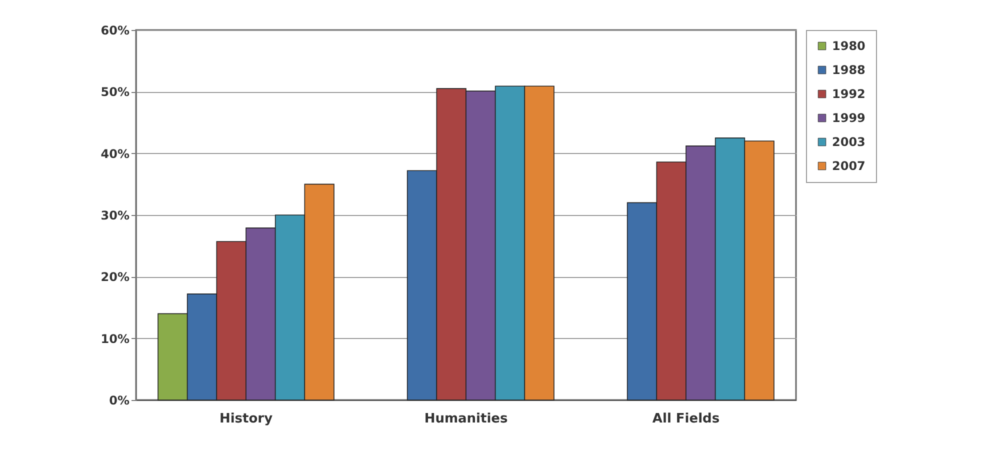  Describe the element at coordinates (115, 153) in the screenshot. I see `y-tick-label: 40%` at that location.